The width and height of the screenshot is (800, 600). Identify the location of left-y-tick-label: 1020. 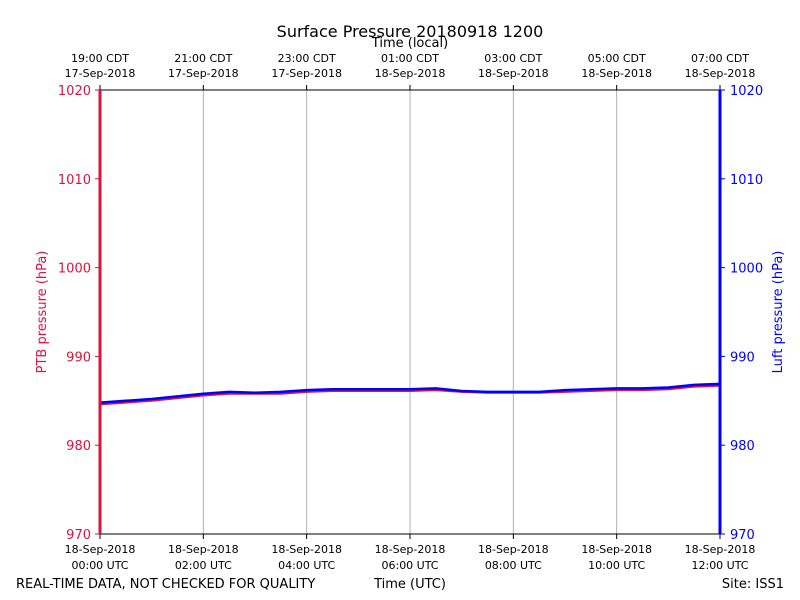
(74, 91).